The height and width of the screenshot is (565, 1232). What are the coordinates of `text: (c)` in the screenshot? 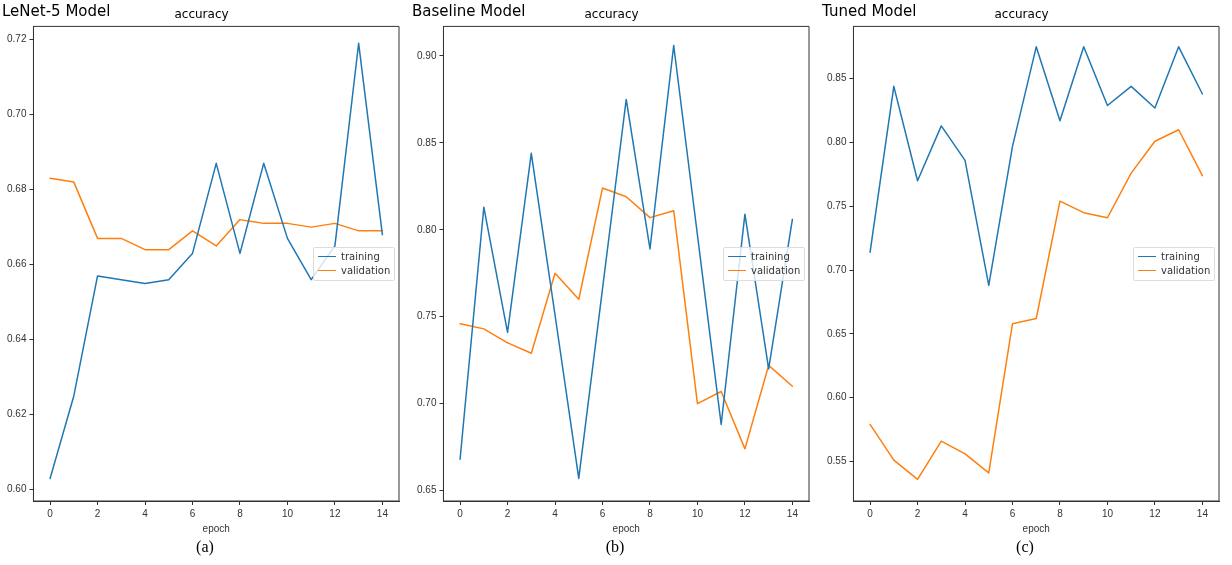 It's located at (1025, 547).